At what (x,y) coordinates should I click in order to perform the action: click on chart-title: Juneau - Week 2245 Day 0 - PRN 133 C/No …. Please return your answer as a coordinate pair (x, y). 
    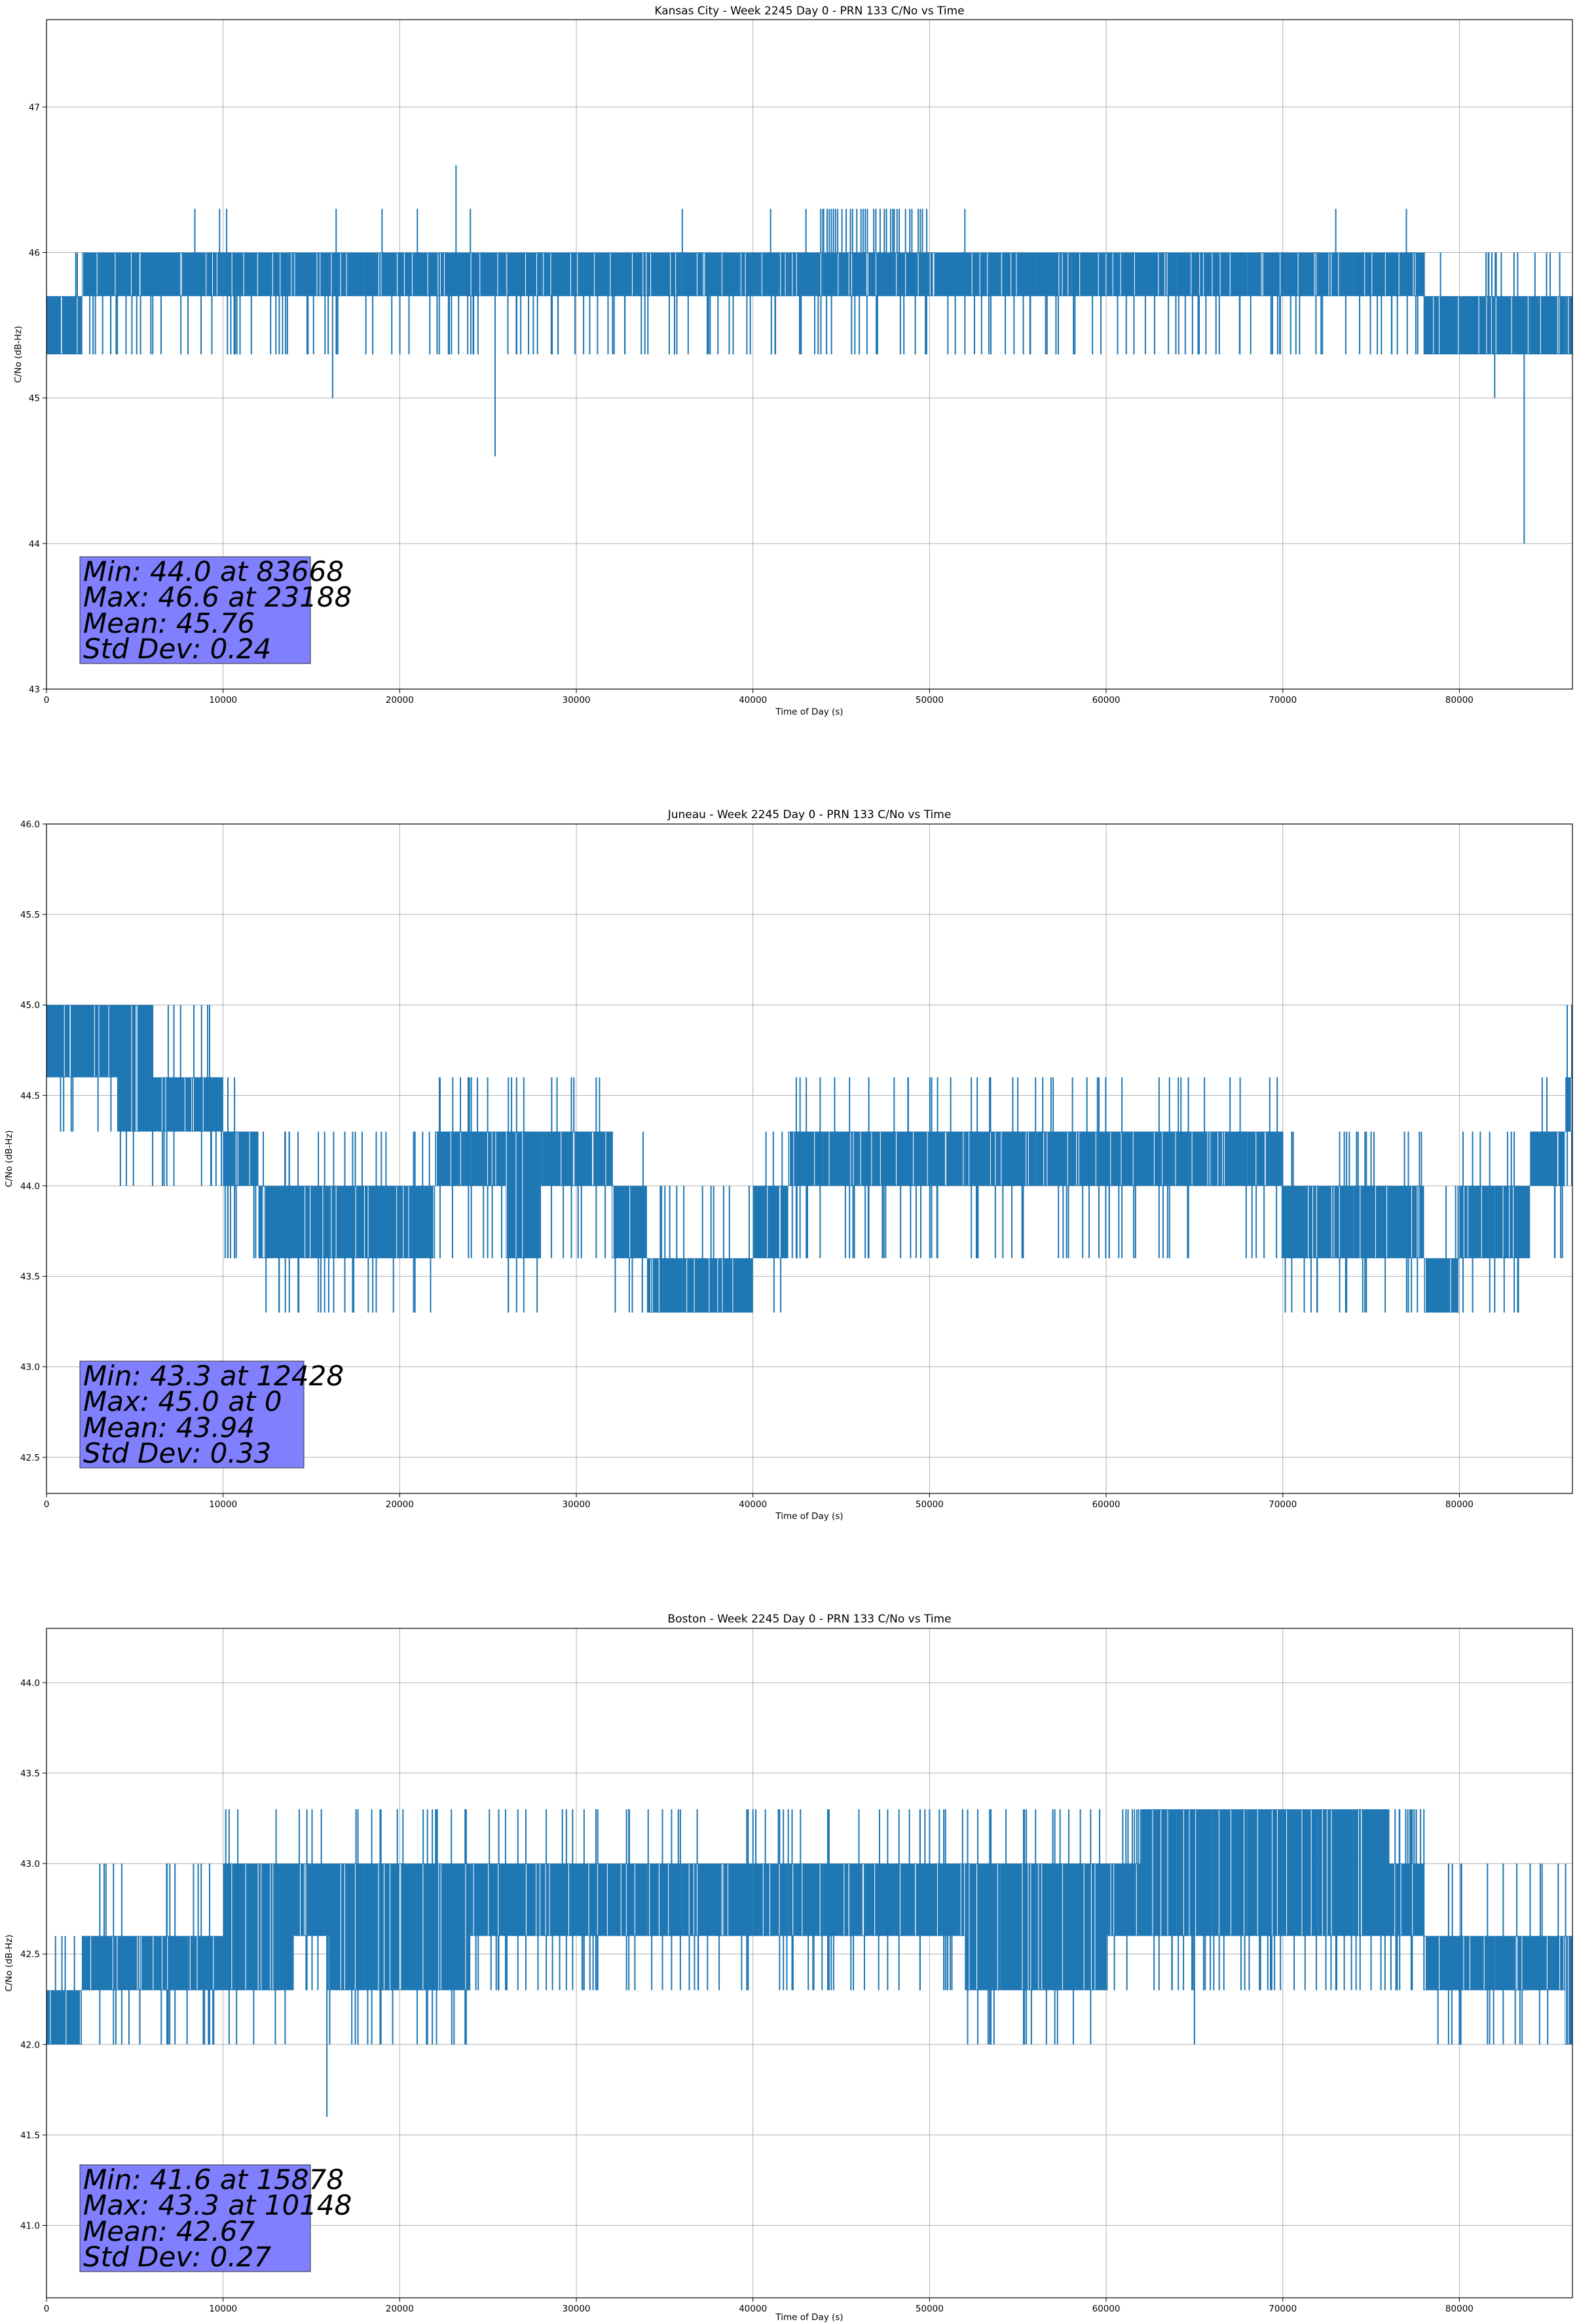
    Looking at the image, I should click on (809, 814).